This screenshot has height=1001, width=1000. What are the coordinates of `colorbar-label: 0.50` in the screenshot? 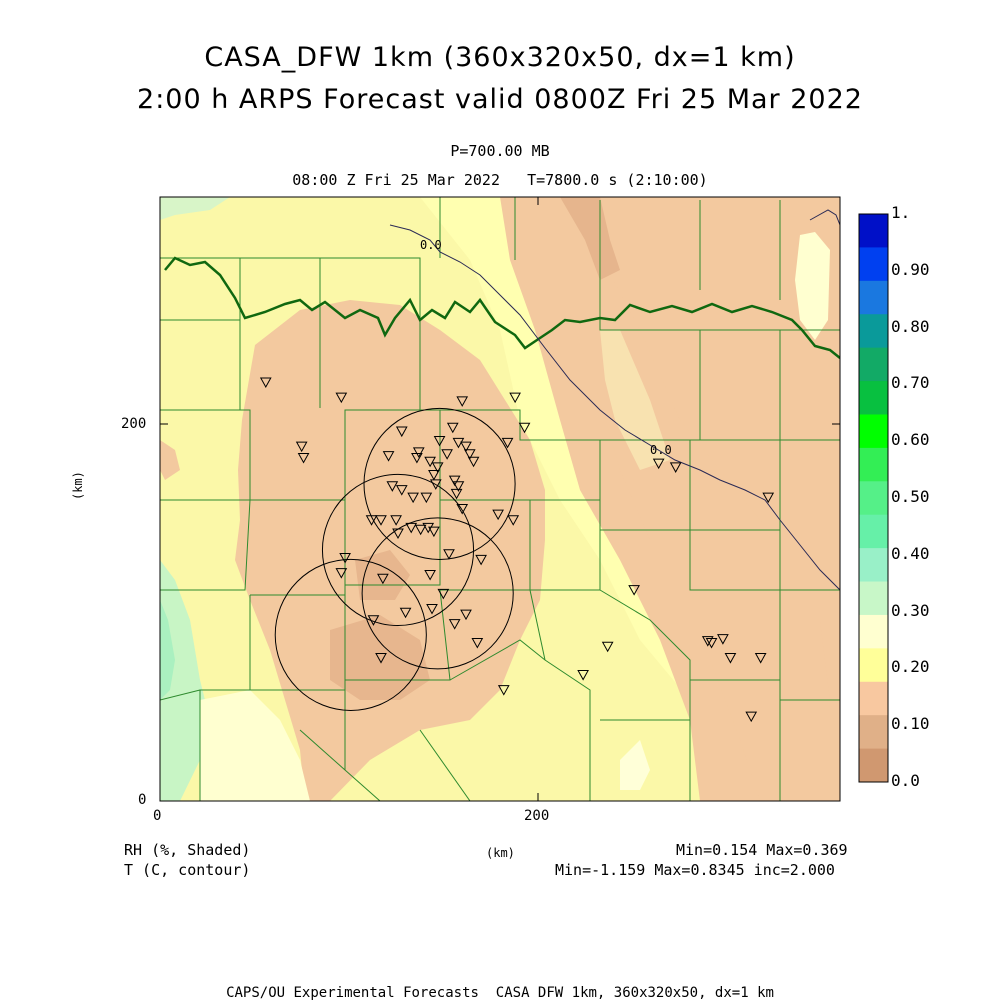 It's located at (910, 496).